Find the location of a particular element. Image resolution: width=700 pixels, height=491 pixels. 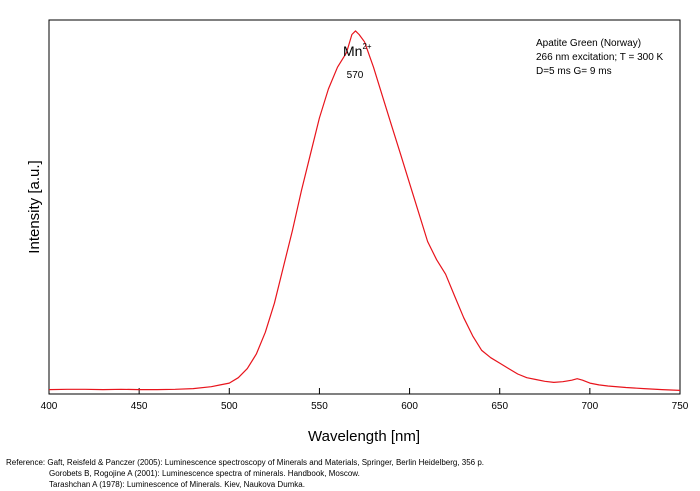

info-delay-gate: D=5 ms G= 9 ms is located at coordinates (574, 71).